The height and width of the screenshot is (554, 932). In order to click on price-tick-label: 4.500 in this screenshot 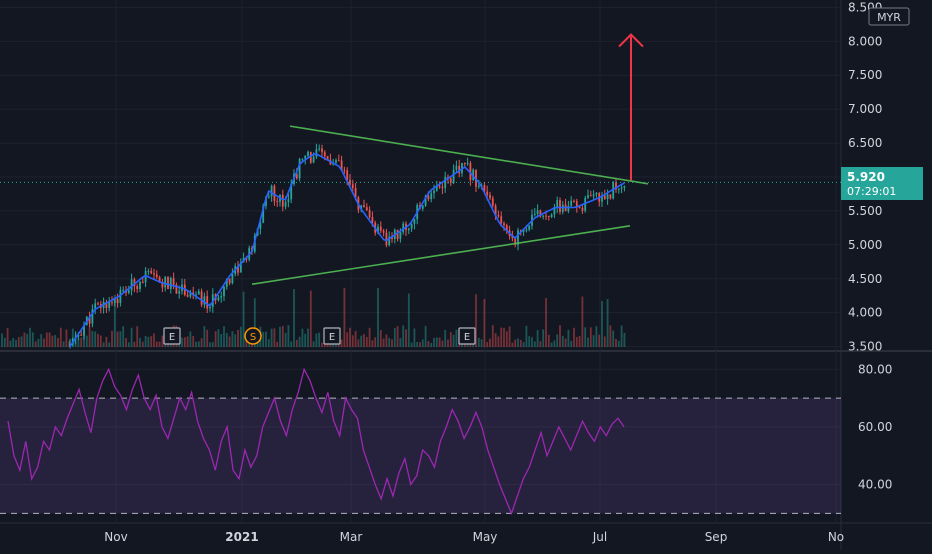, I will do `click(865, 279)`.